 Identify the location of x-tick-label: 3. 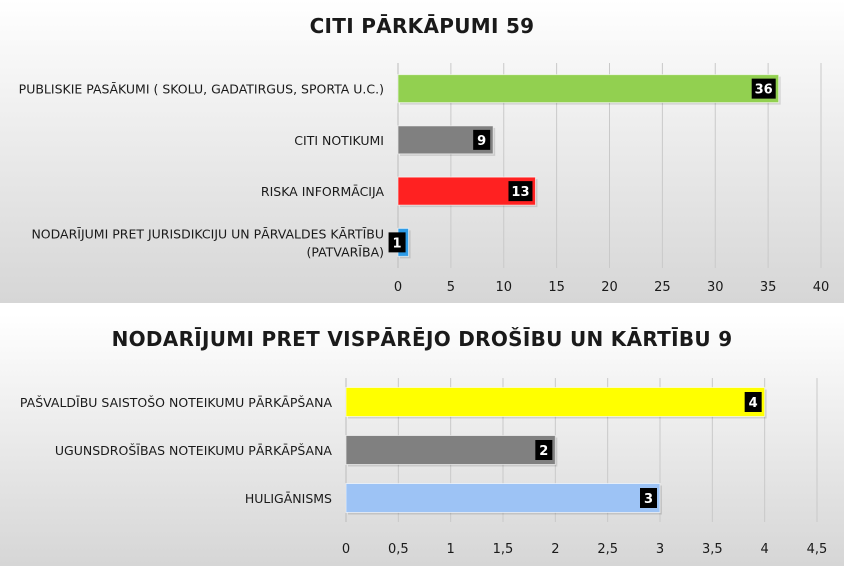
(660, 549).